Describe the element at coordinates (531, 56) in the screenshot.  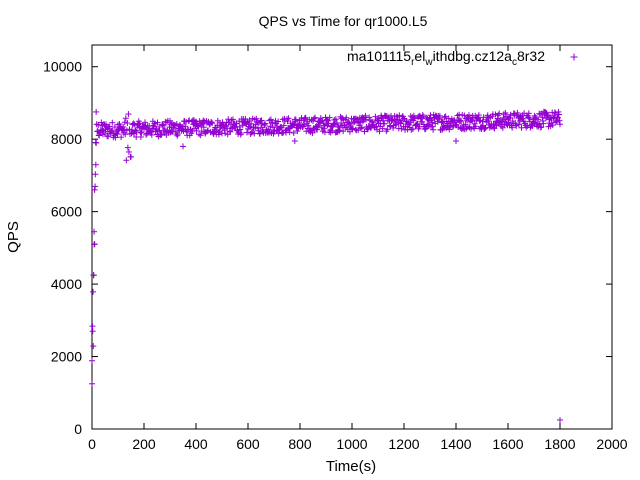
I see `legend-label-part: 8r32` at that location.